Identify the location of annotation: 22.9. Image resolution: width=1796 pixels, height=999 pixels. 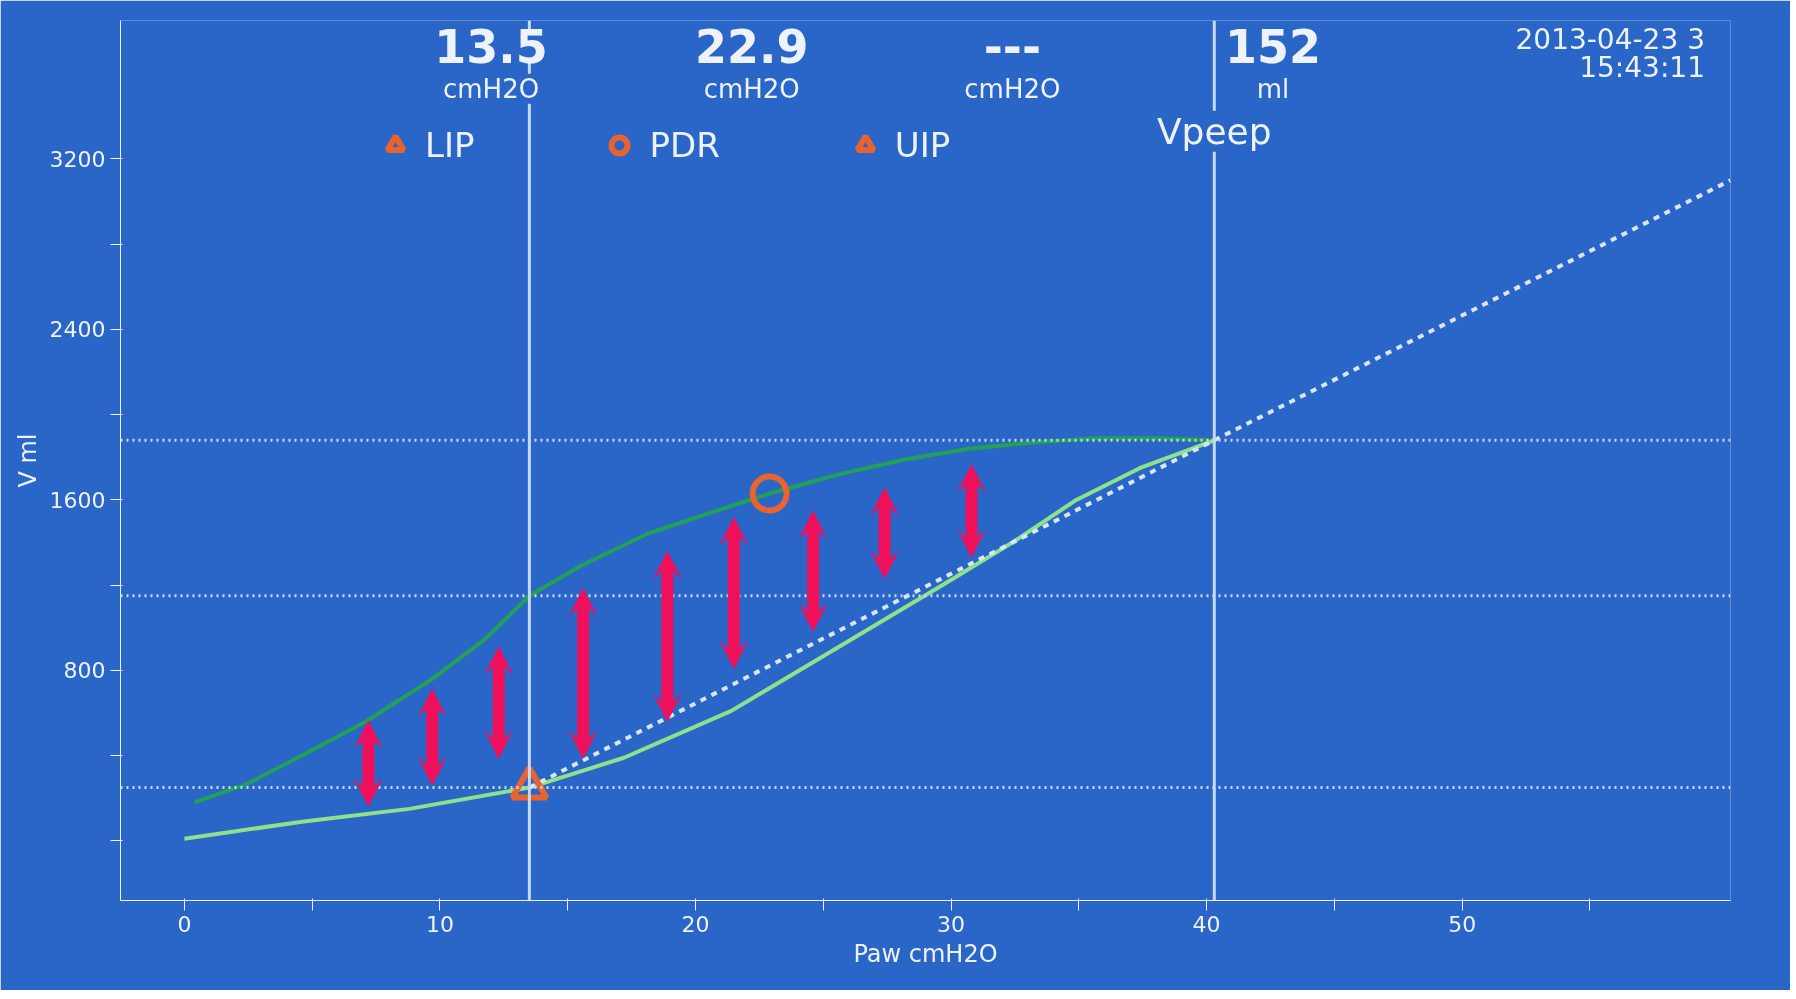
(751, 47).